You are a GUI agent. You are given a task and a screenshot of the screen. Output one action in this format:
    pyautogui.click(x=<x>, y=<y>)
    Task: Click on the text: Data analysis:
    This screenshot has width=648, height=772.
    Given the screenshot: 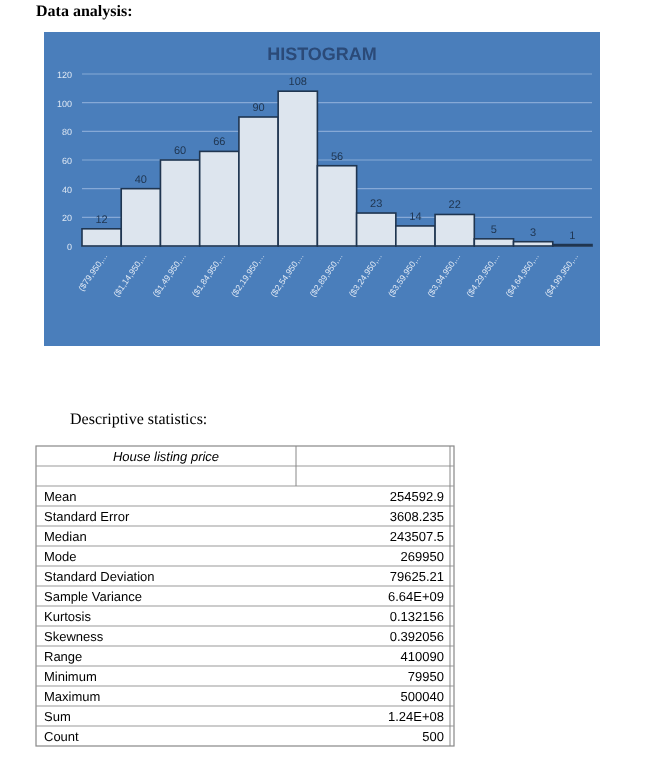 What is the action you would take?
    pyautogui.click(x=84, y=11)
    